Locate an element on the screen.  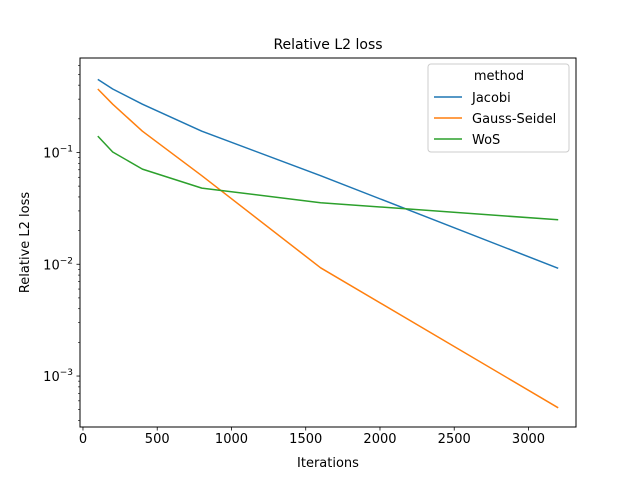
x-tick-label: 3000 is located at coordinates (528, 439).